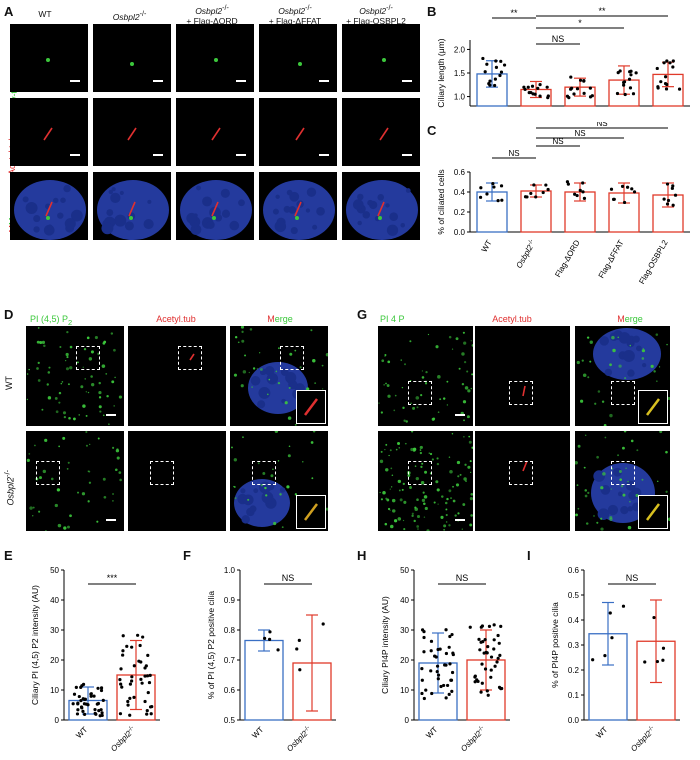  I want to click on merge-g-ko-image, so click(622, 481).